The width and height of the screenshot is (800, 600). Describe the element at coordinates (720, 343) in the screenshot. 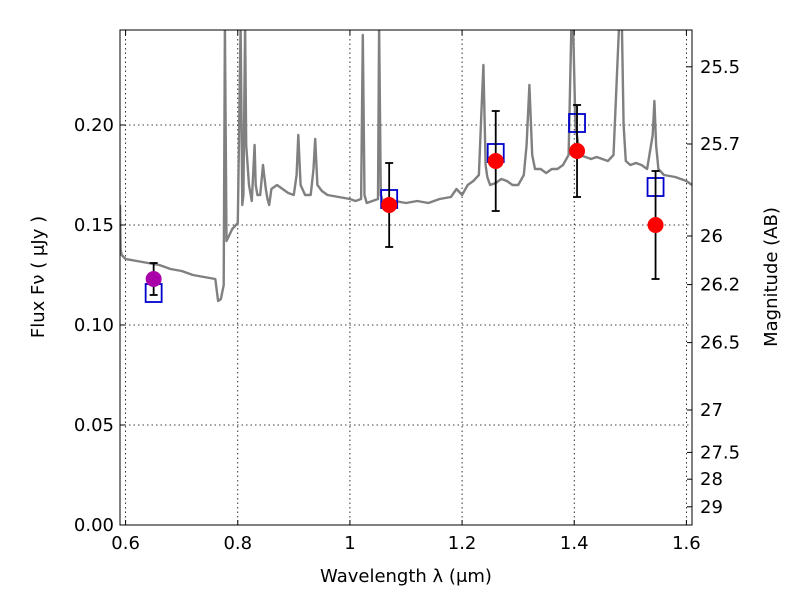

I see `magnitude-tick-label: 26.5` at that location.